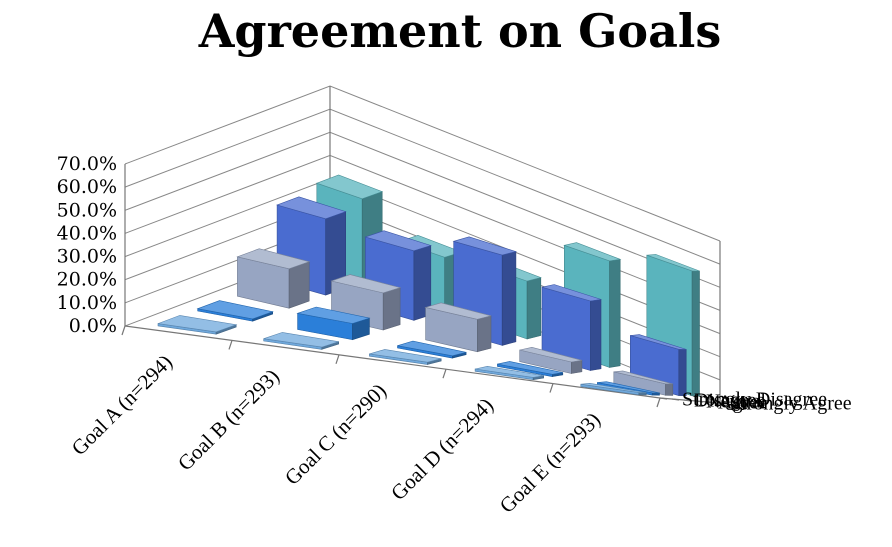 This screenshot has width=892, height=547. I want to click on series-label: Disagree, so click(729, 401).